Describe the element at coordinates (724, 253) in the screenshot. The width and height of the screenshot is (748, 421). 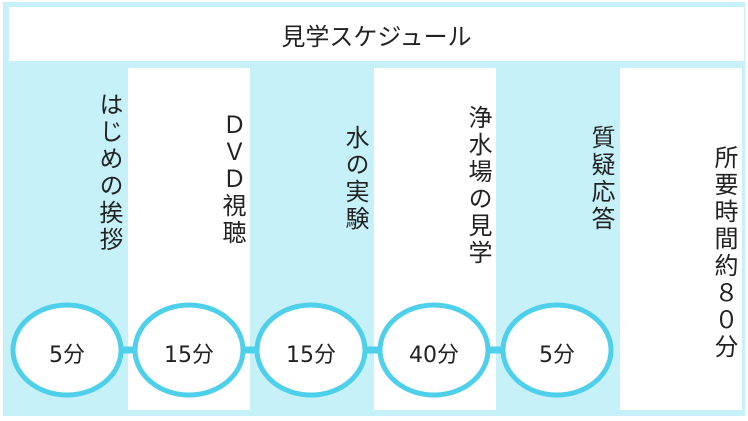
I see `total-duration: 所要時間約８０分` at that location.